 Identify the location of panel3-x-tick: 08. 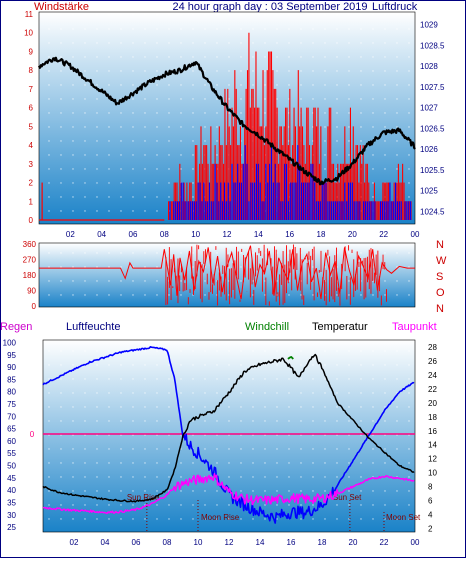
(167, 542).